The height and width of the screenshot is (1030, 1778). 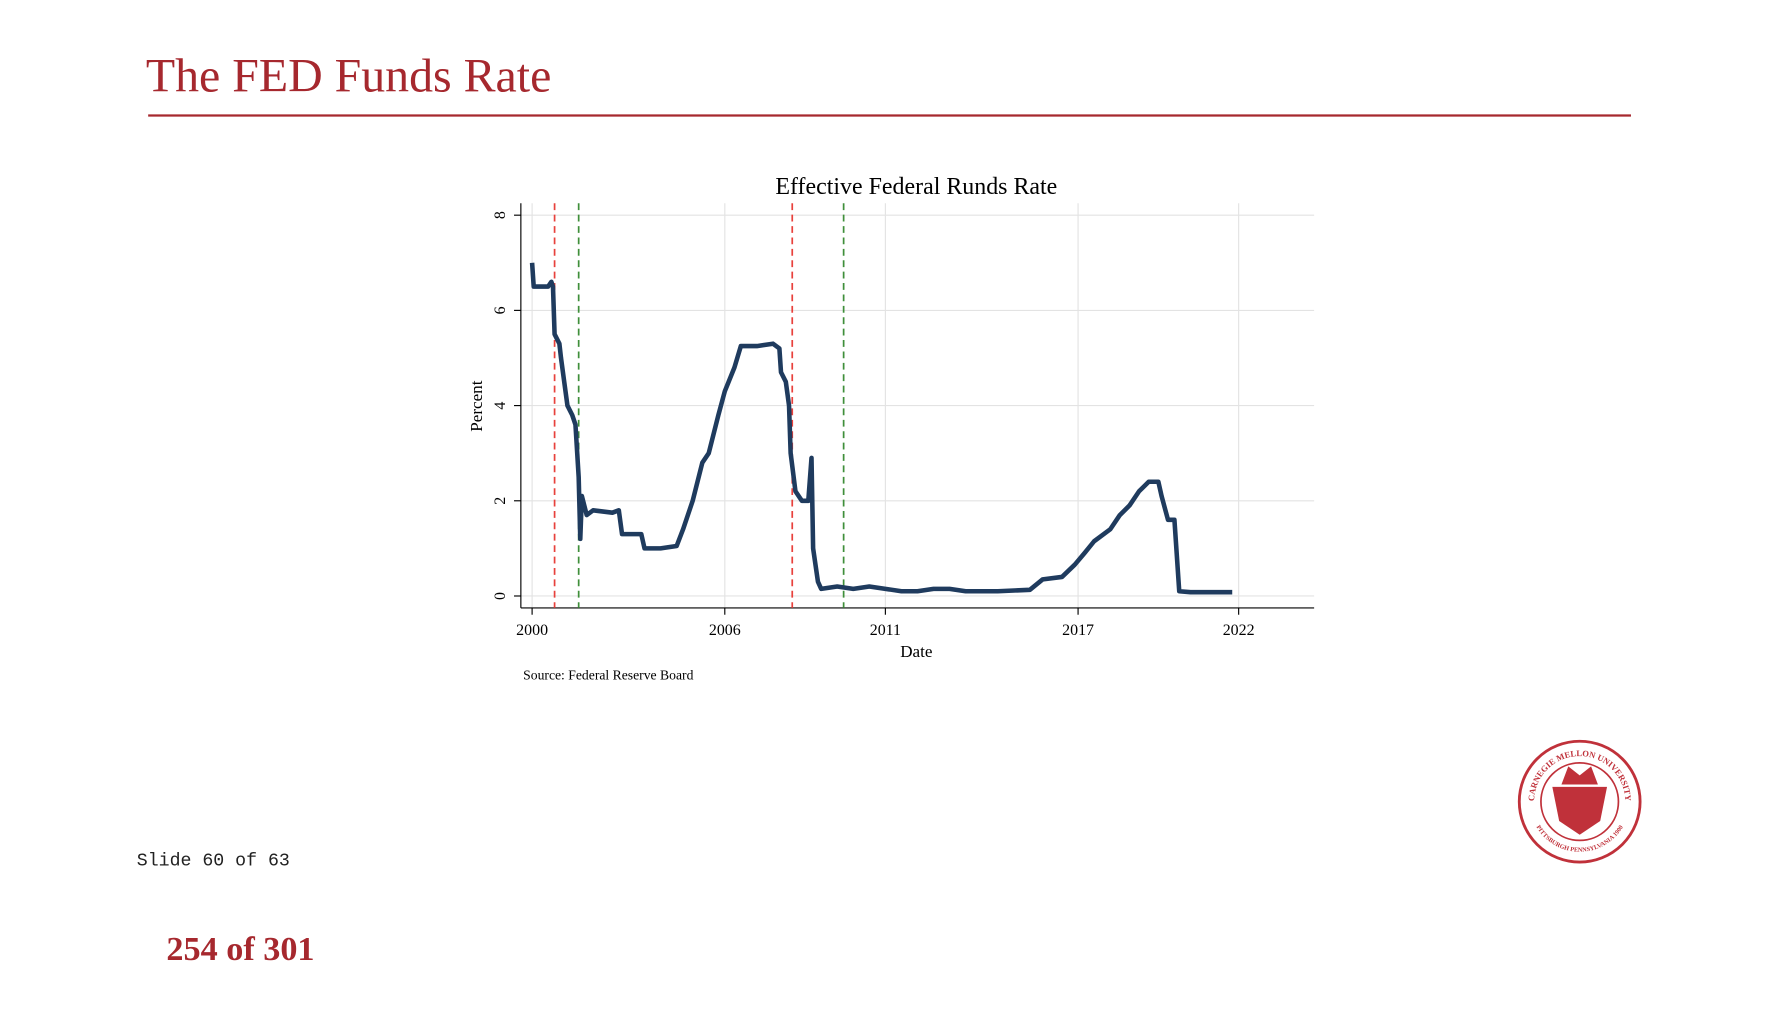 I want to click on x-tick-label: 2000, so click(x=532, y=630).